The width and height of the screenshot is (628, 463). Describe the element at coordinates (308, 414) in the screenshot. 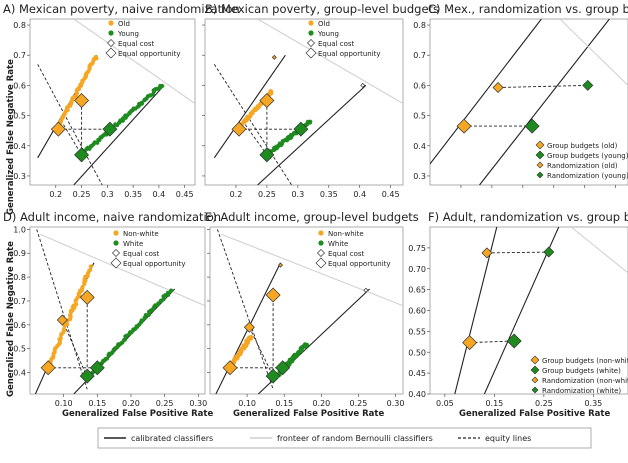

I see `x-axis-label-mid: Generalized False Positive Rate` at that location.